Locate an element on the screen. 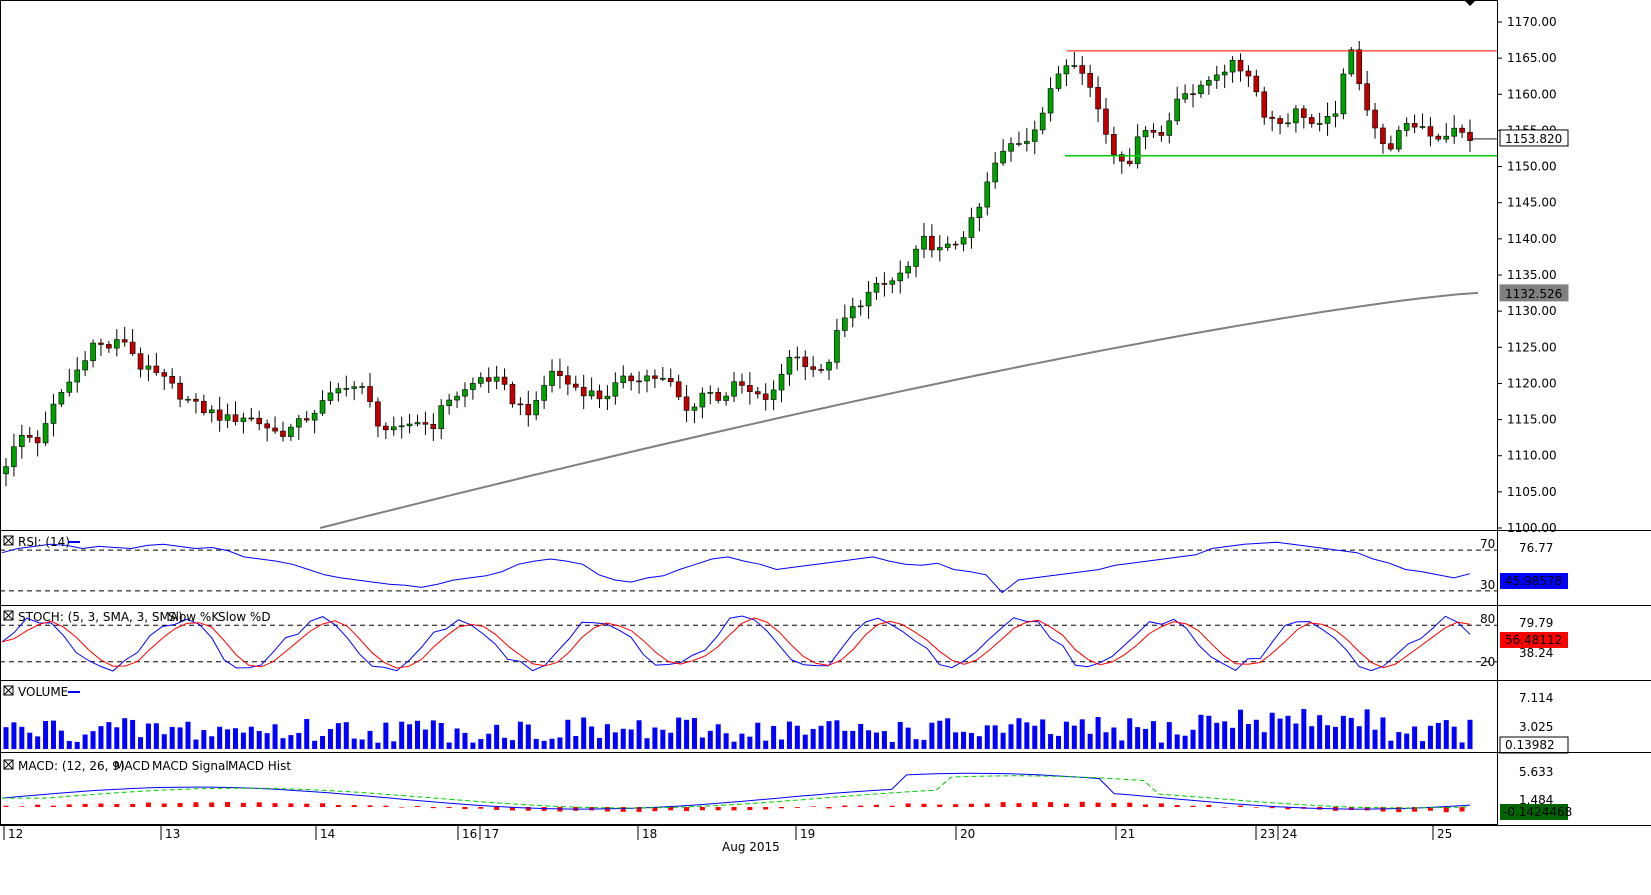 This screenshot has width=1651, height=895. current-price-tag-box is located at coordinates (1534, 138).